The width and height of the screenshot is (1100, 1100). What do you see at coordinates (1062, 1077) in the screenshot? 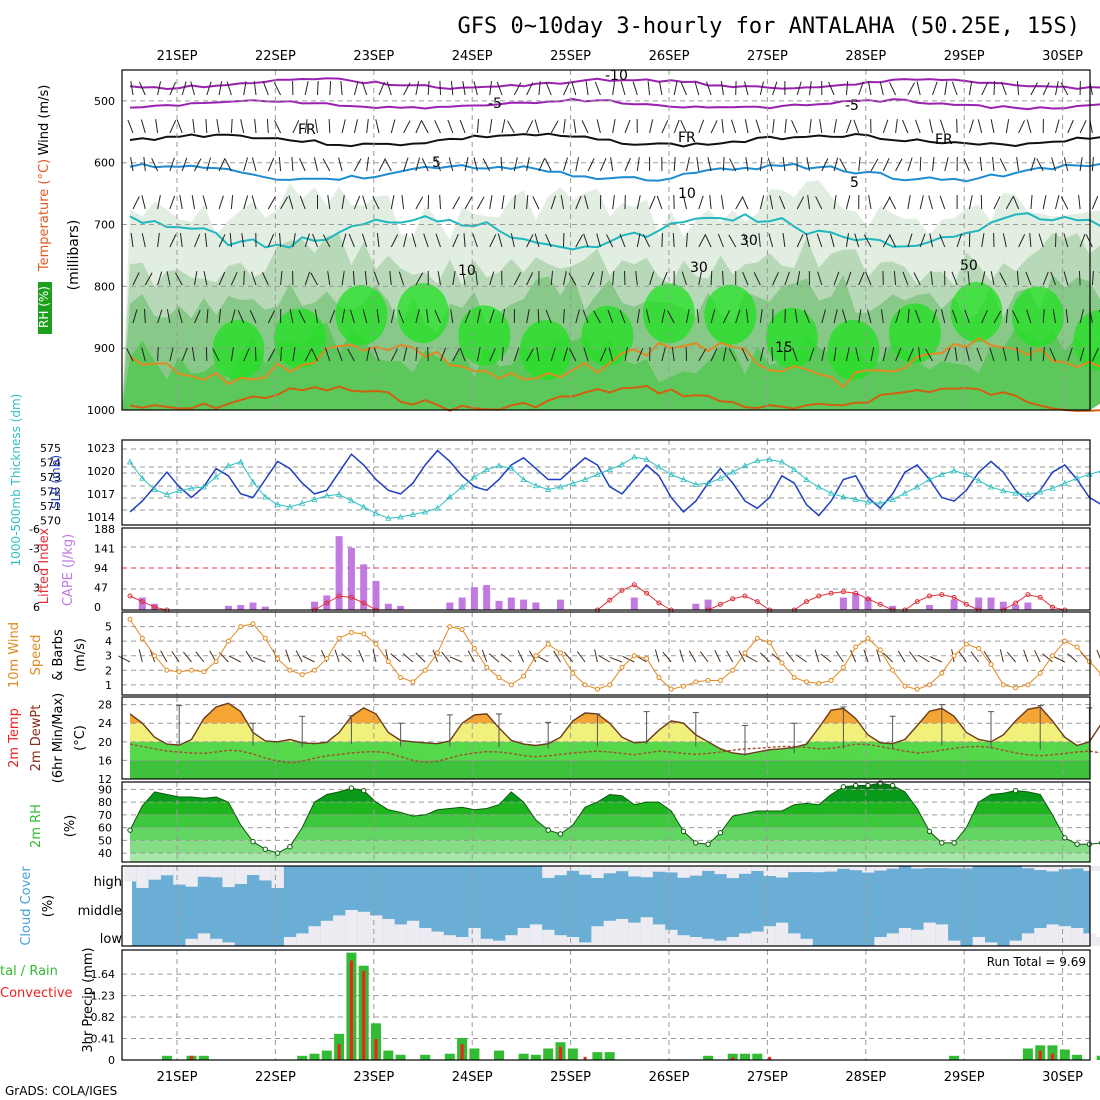
I see `date-label-bottom: 30SEP` at bounding box center [1062, 1077].